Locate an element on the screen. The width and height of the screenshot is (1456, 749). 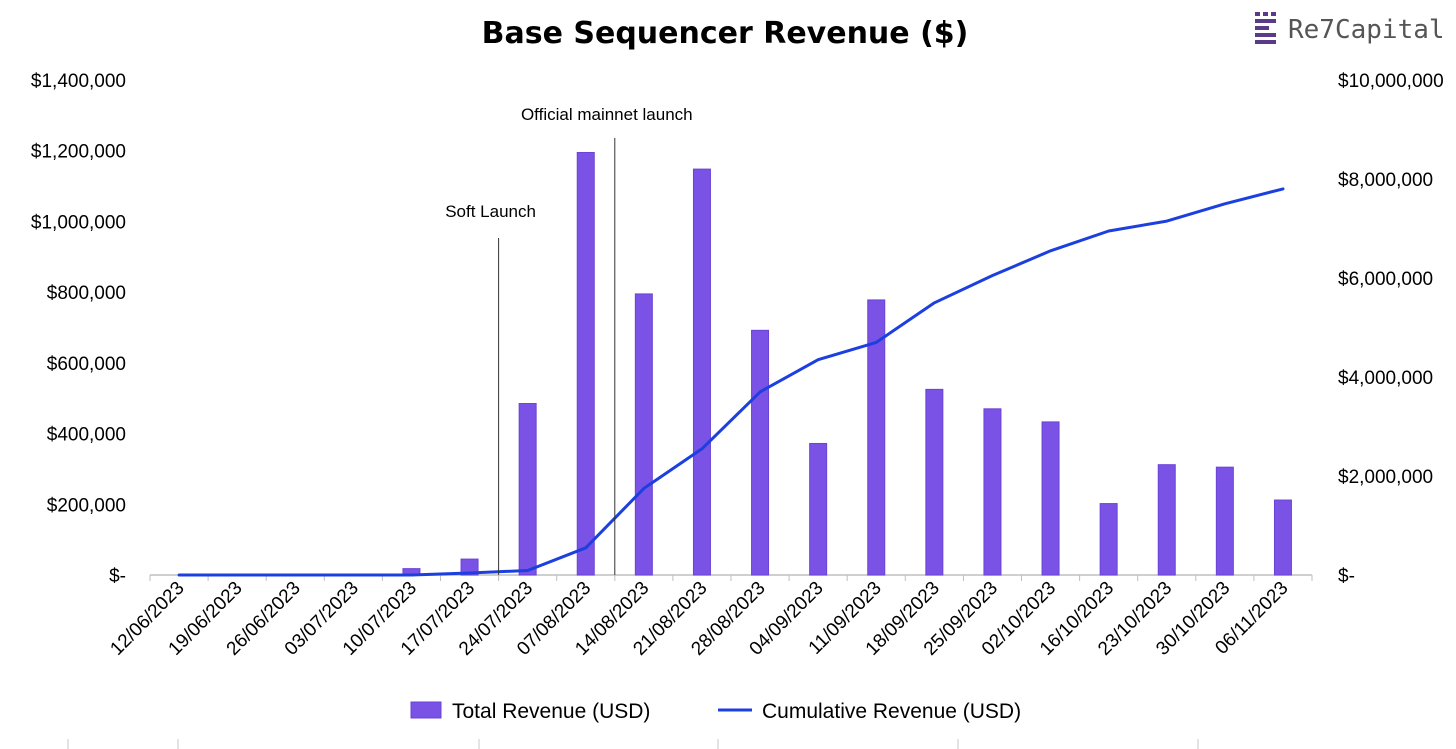
annotation-label: Official mainnet launch is located at coordinates (607, 114).